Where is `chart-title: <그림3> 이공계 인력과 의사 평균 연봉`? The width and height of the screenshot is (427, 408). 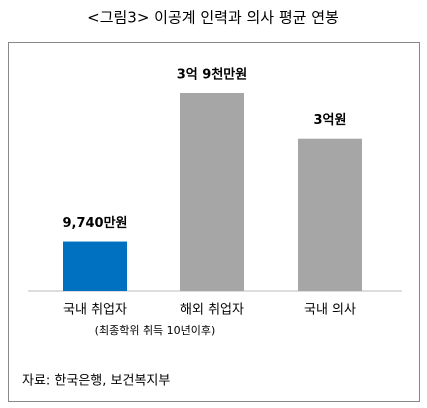 chart-title: <그림3> 이공계 인력과 의사 평균 연봉 is located at coordinates (213, 18).